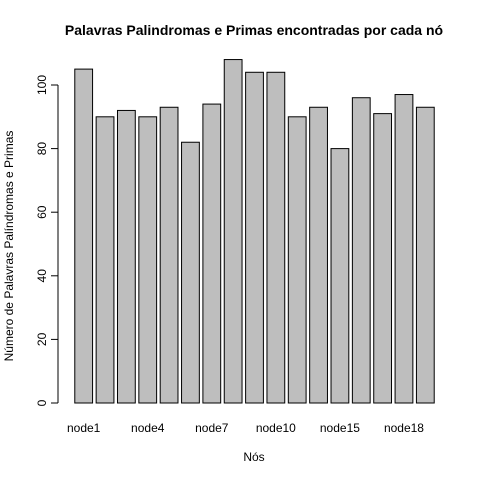  What do you see at coordinates (254, 237) in the screenshot?
I see `bar-node9` at bounding box center [254, 237].